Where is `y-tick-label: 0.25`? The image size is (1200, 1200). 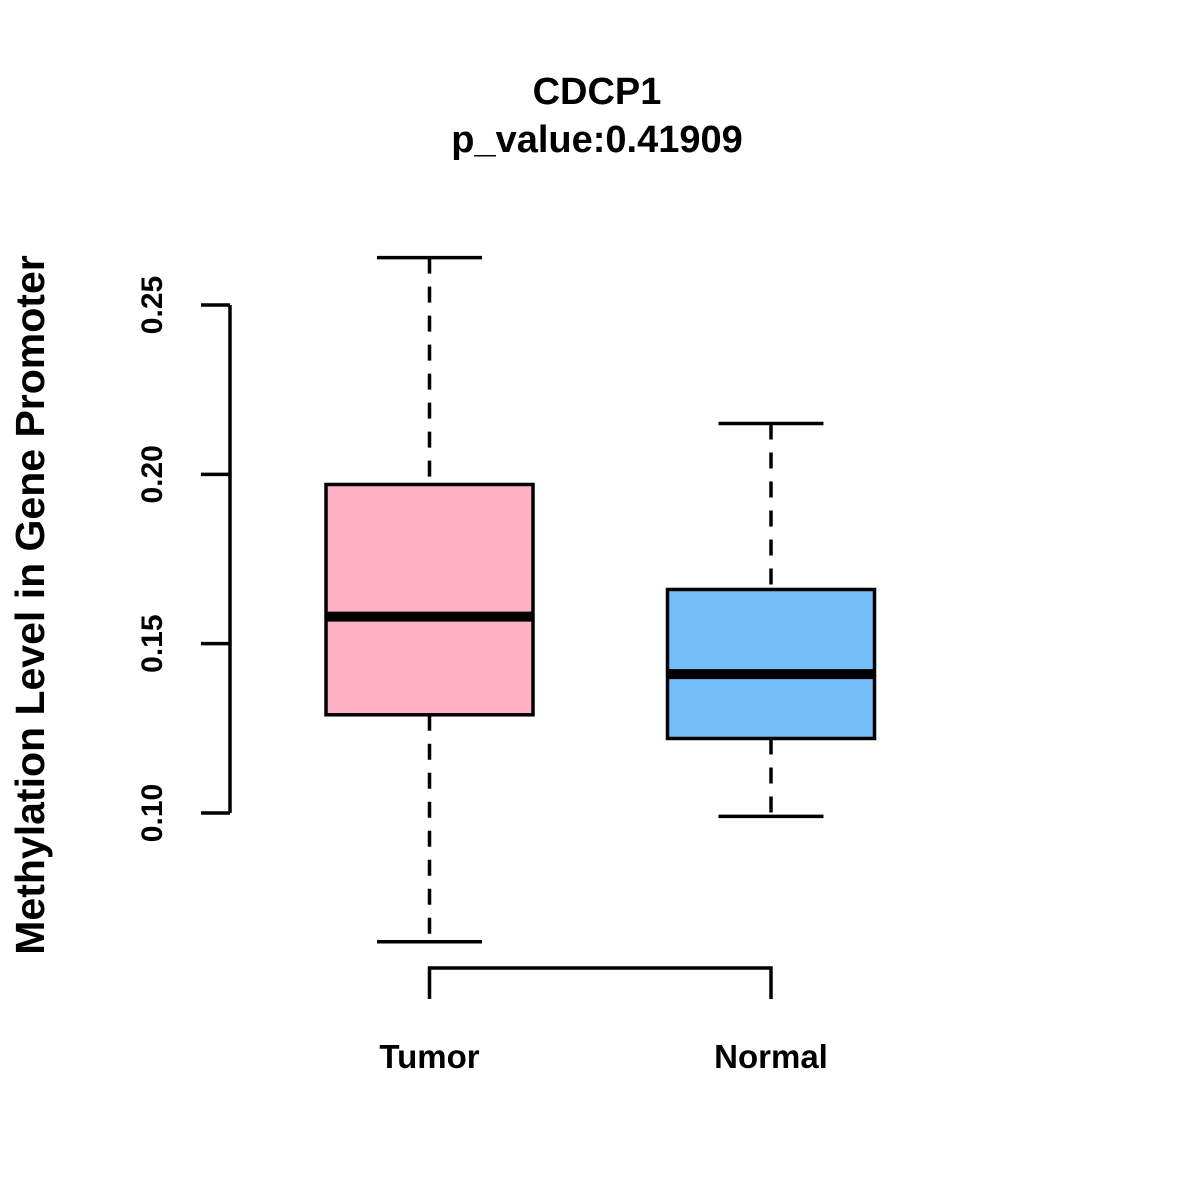 y-tick-label: 0.25 is located at coordinates (152, 305).